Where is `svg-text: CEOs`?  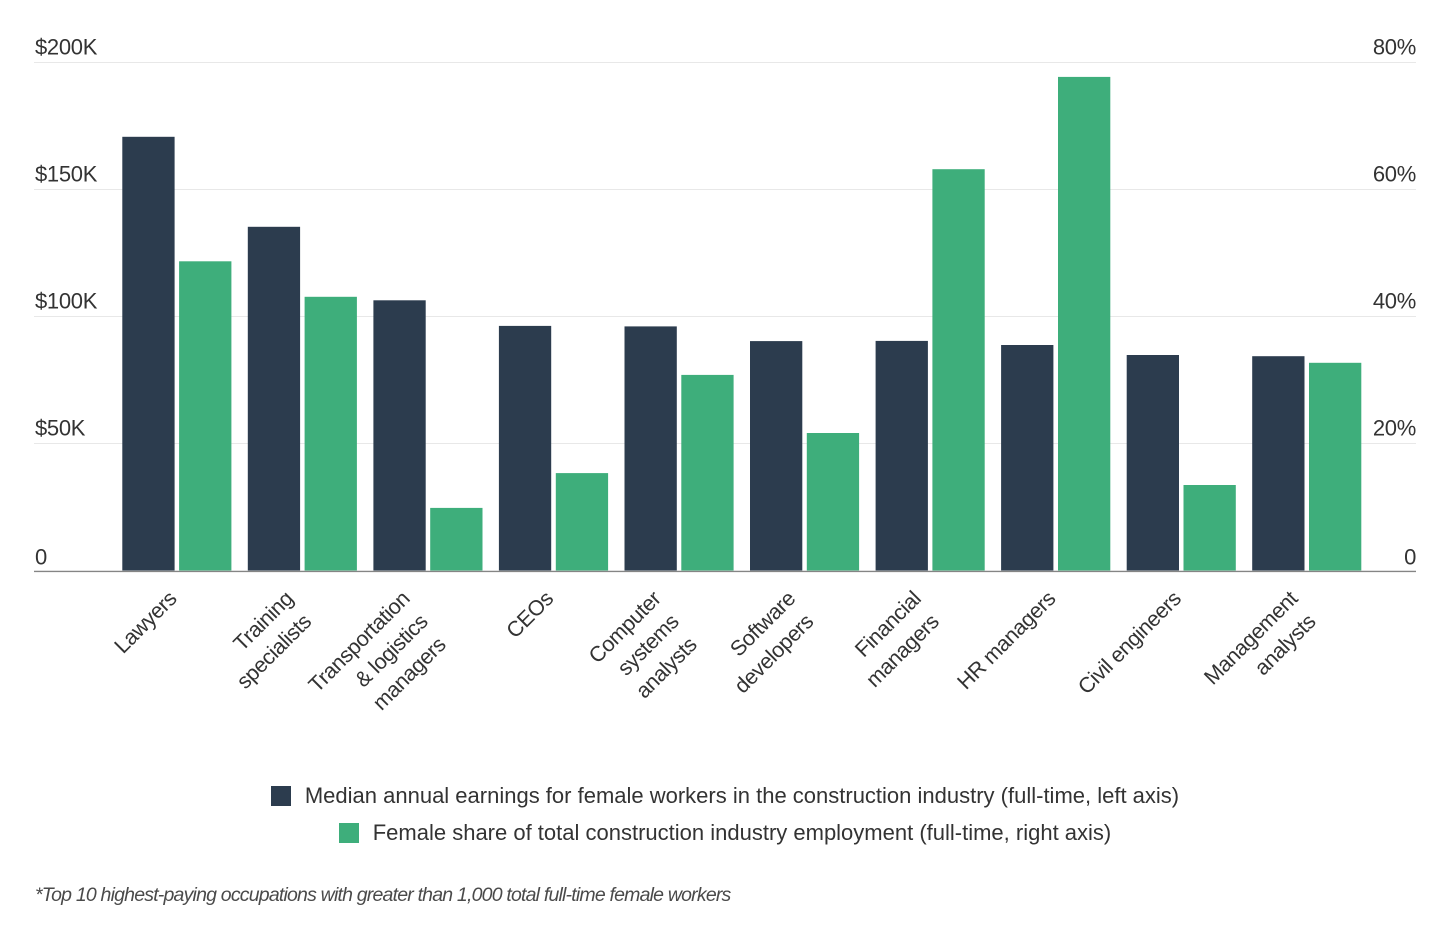
svg-text: CEOs is located at coordinates (530, 615).